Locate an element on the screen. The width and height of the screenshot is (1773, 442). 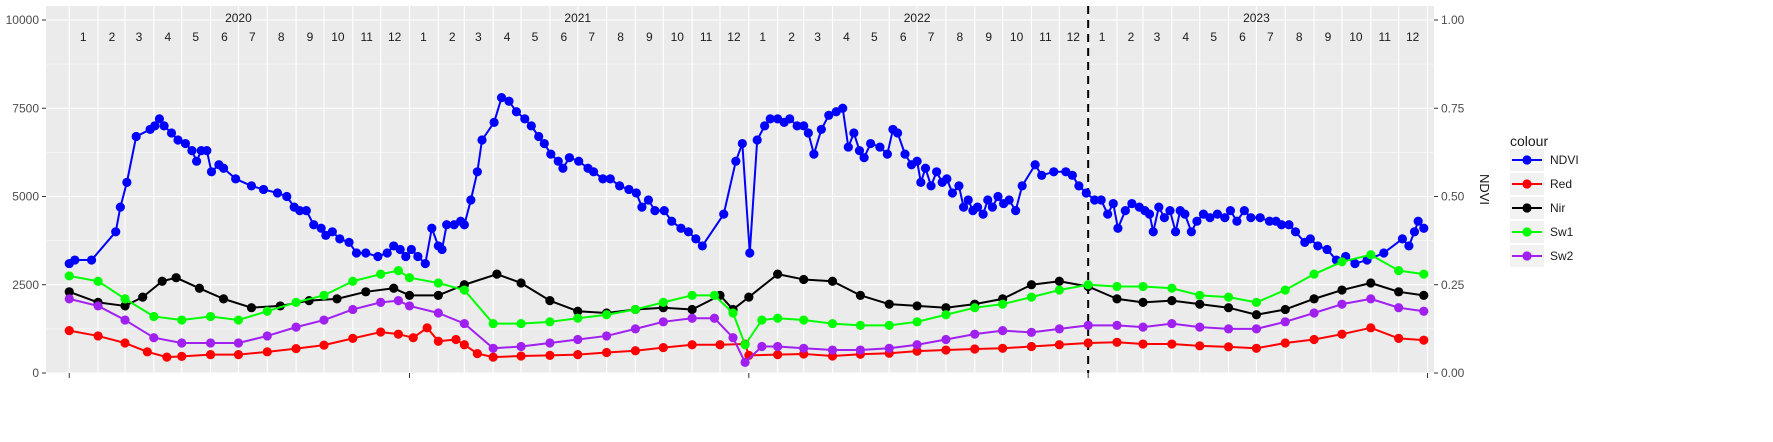
legend-key-sw1 is located at coordinates (1527, 232).